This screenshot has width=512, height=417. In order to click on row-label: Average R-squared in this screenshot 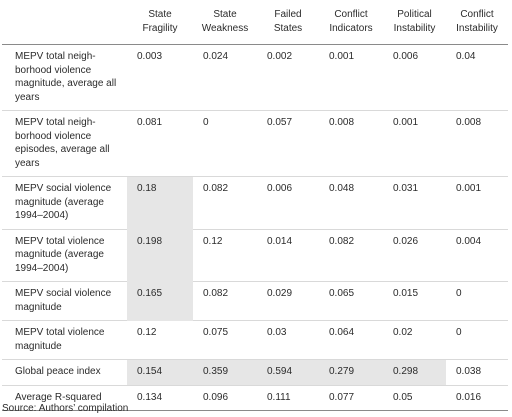, I will do `click(64, 398)`.